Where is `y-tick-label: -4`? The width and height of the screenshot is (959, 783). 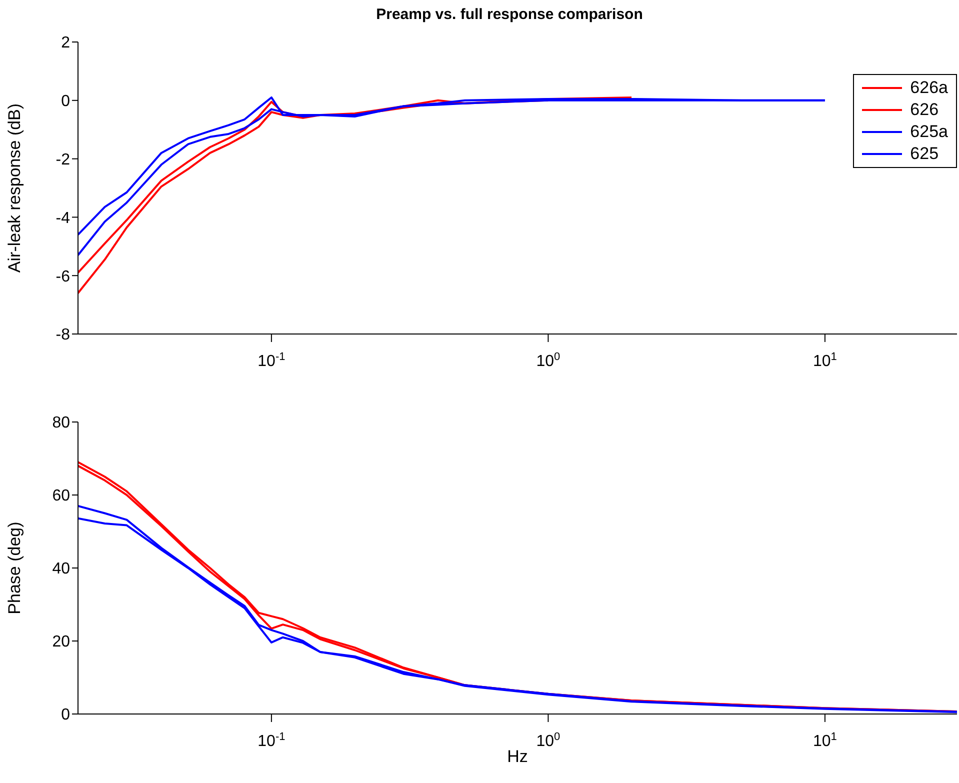
y-tick-label: -4 is located at coordinates (63, 218).